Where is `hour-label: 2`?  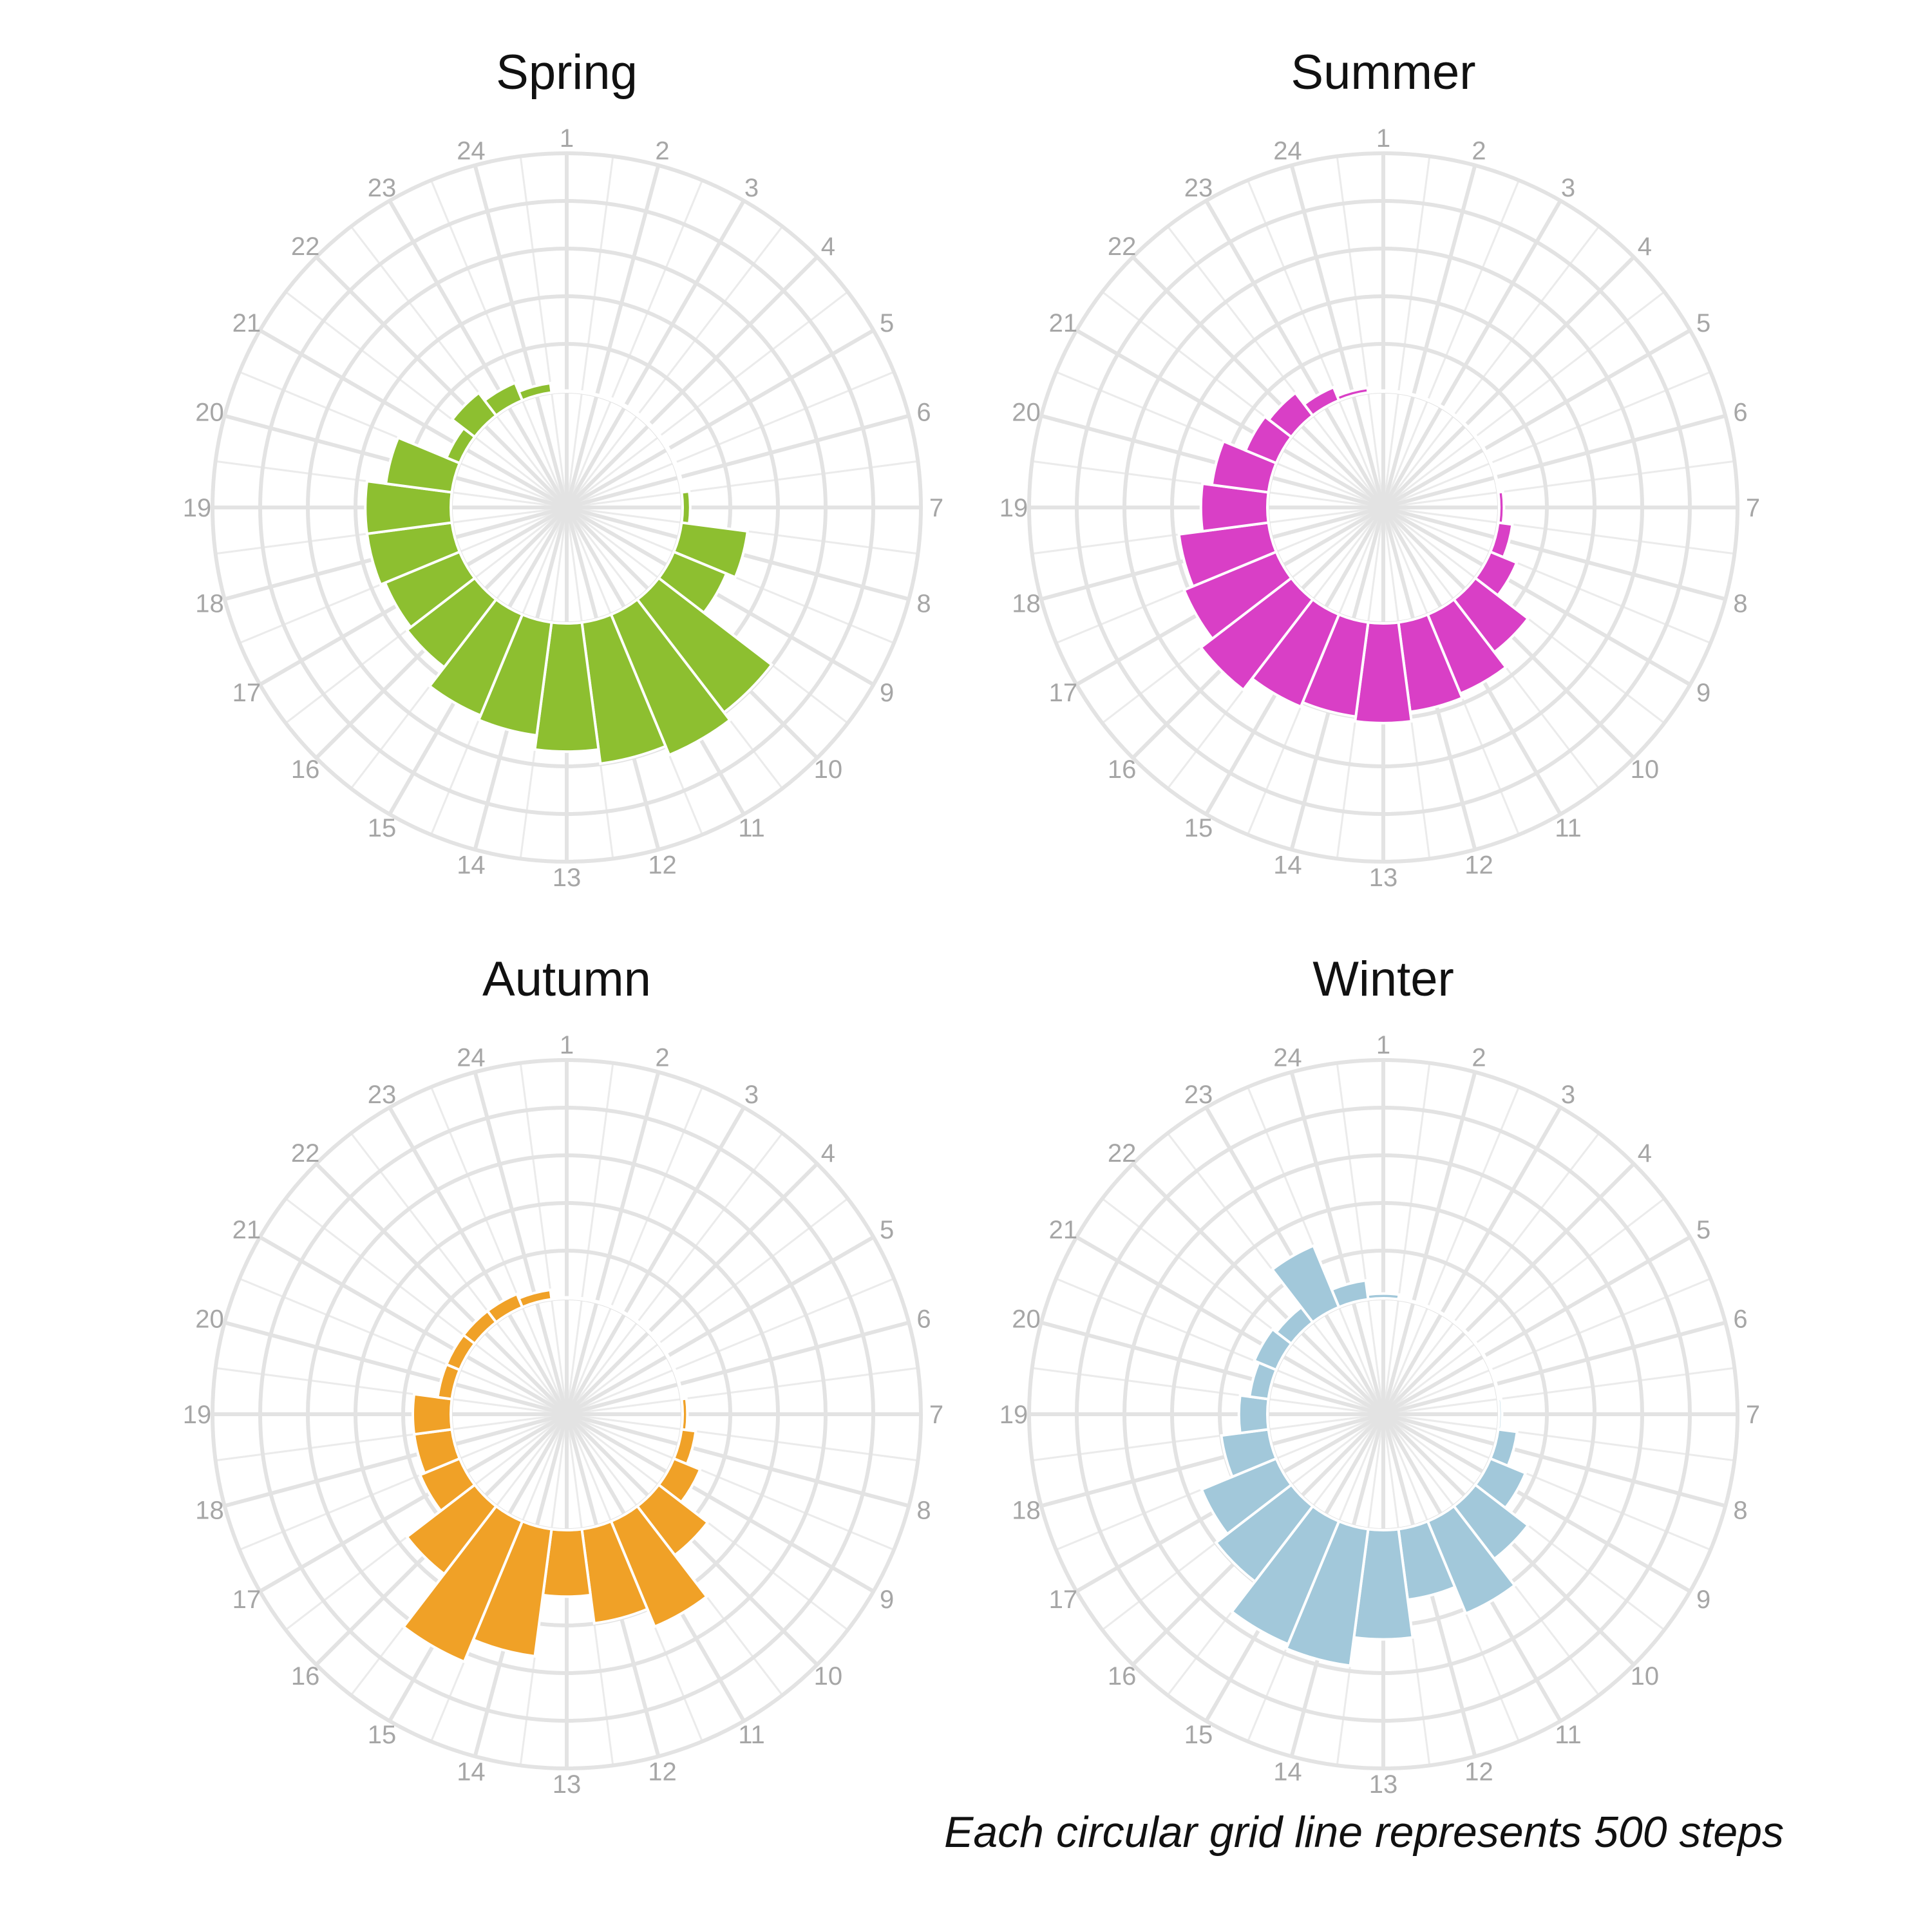 hour-label: 2 is located at coordinates (1479, 151).